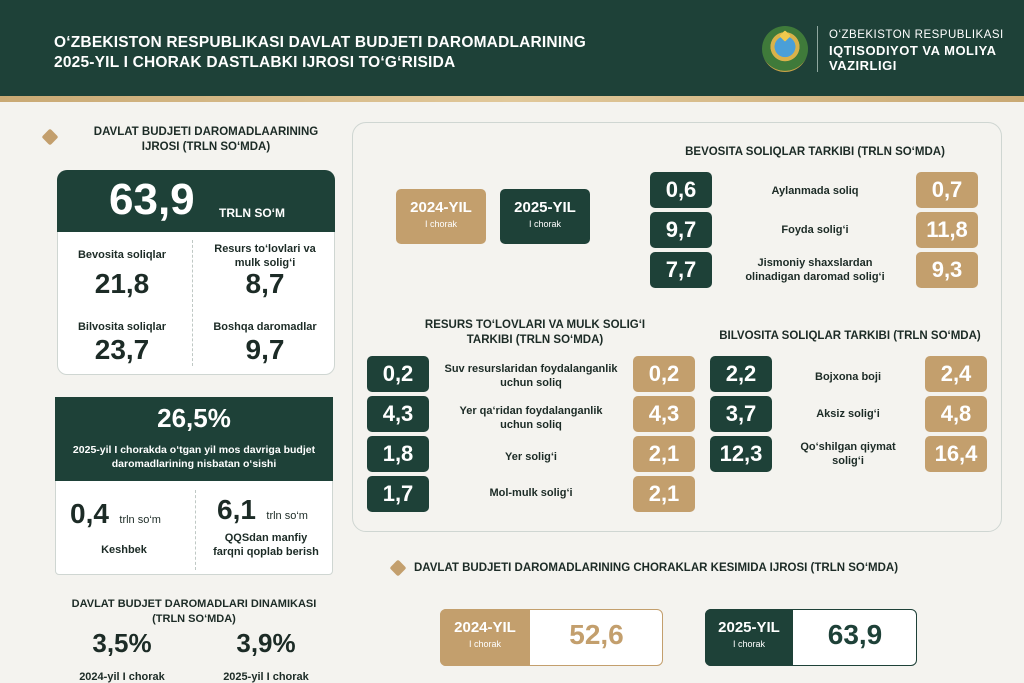  Describe the element at coordinates (398, 454) in the screenshot. I see `resource-2024-value: 1,8` at that location.